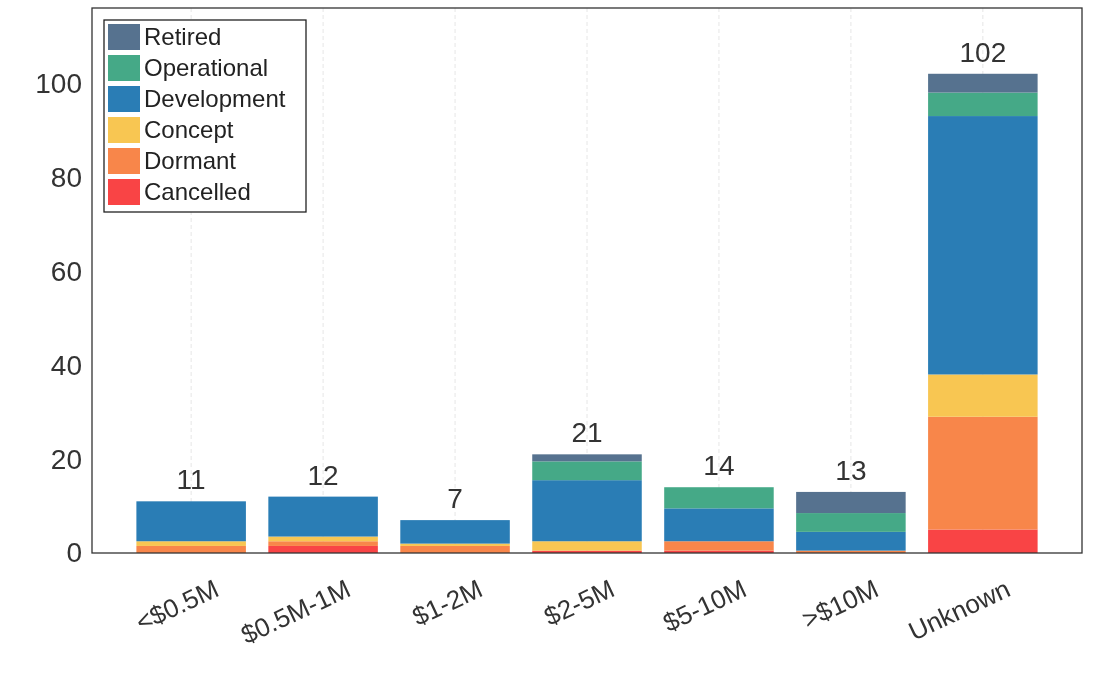  What do you see at coordinates (455, 499) in the screenshot?
I see `total-label: 7` at bounding box center [455, 499].